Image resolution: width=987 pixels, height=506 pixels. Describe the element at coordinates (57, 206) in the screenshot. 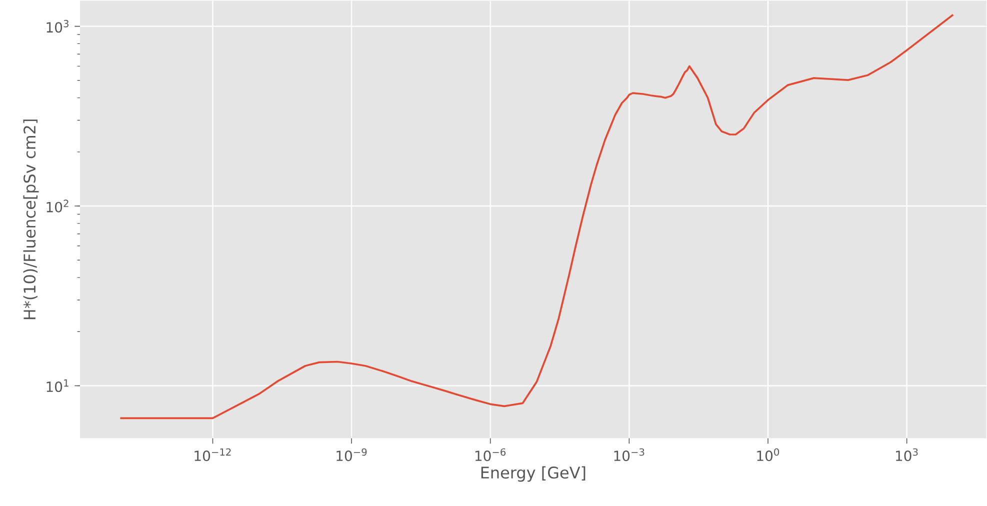

I see `y-tick-label: 10$^{2}$` at that location.